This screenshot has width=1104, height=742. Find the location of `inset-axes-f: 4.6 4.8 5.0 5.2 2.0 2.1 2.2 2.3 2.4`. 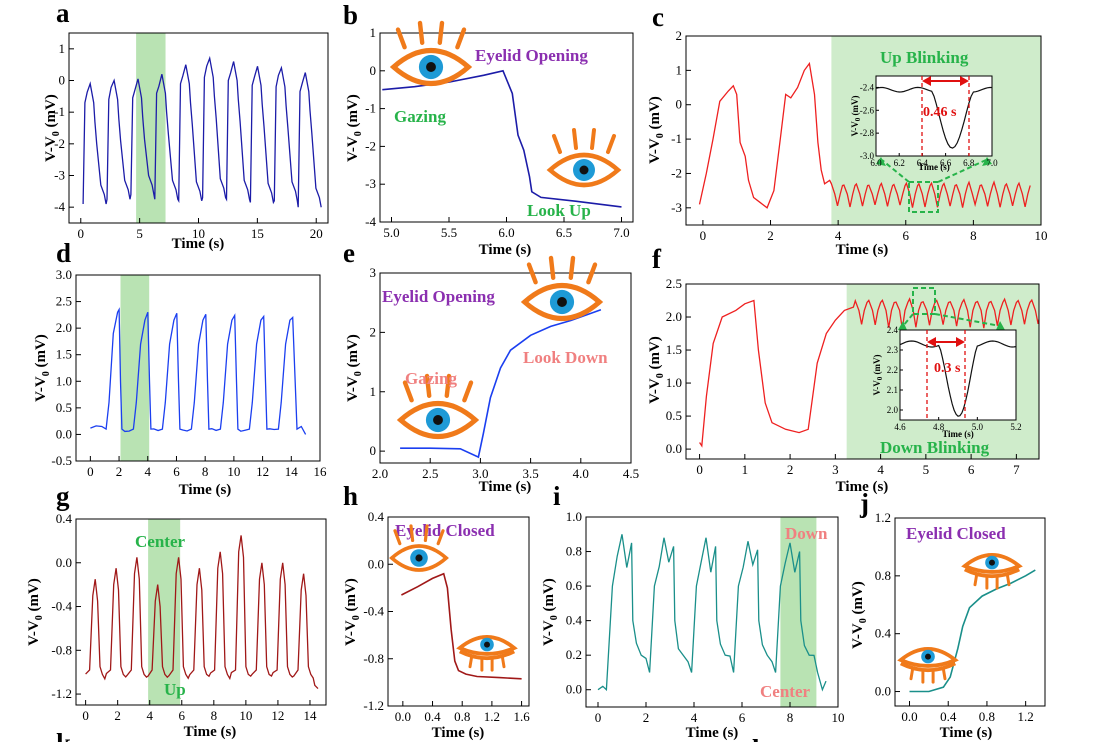

inset-axes-f: 4.6 4.8 5.0 5.2 2.0 2.1 2.2 2.3 2.4 is located at coordinates (954, 378).